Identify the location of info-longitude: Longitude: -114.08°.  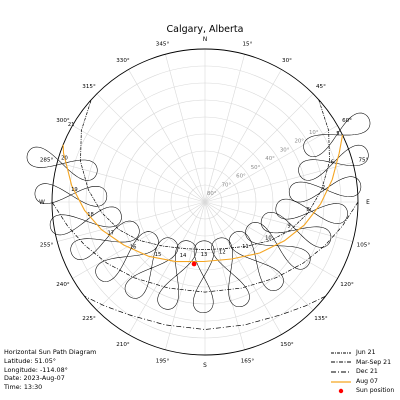
(50, 370).